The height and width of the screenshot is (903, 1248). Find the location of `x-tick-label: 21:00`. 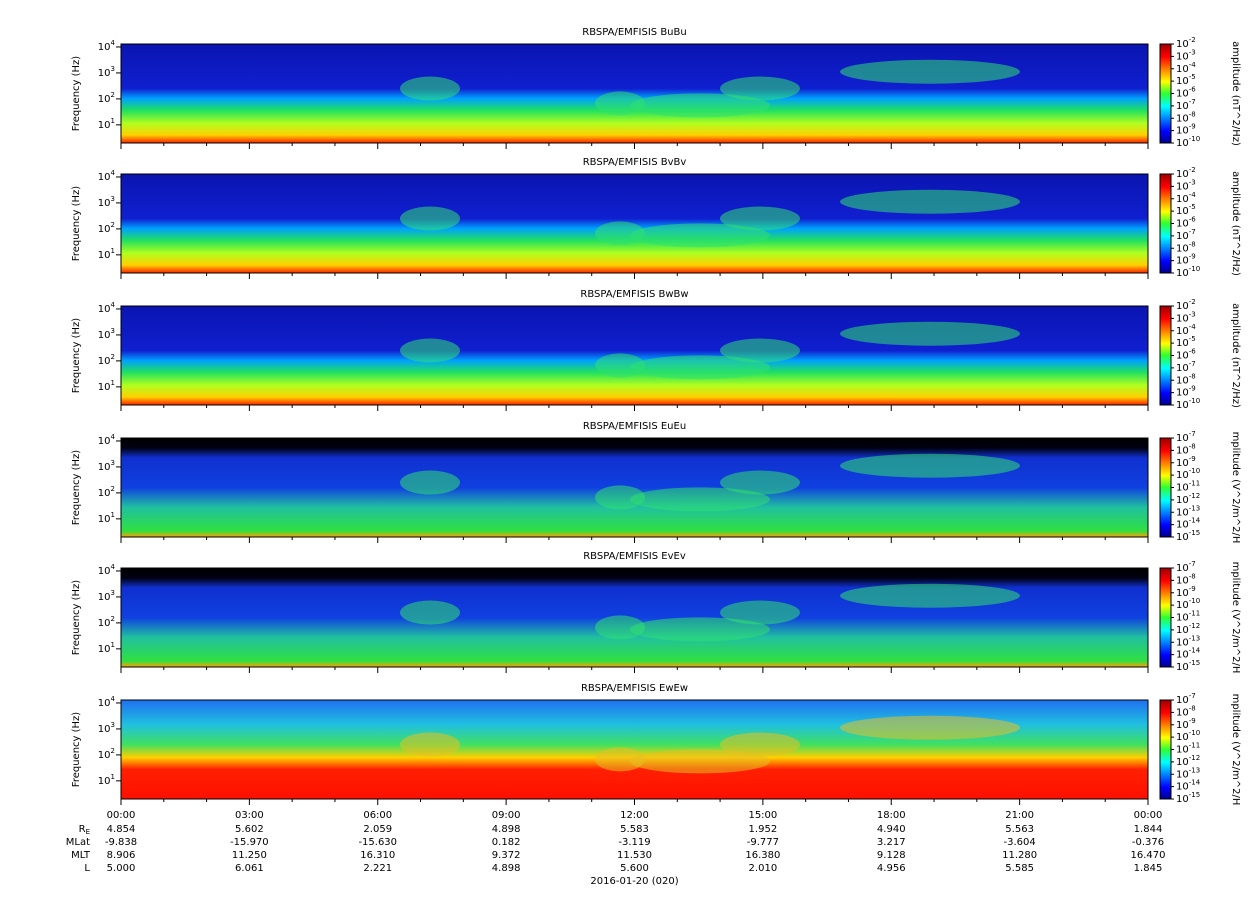

x-tick-label: 21:00 is located at coordinates (1019, 815).